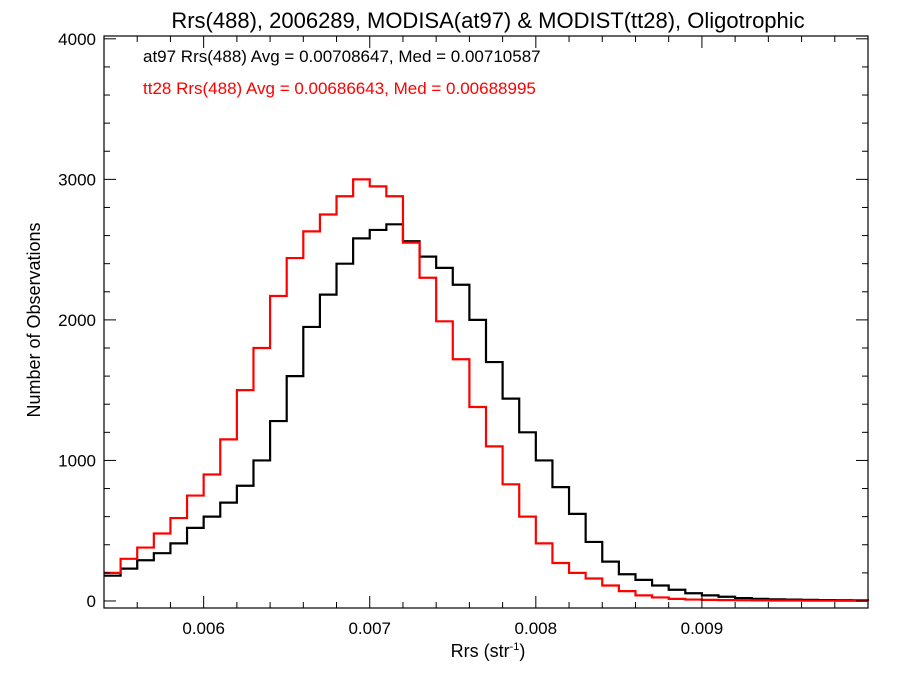 This screenshot has height=675, width=900. Describe the element at coordinates (515, 647) in the screenshot. I see `x-axis-label-superscript: -1` at that location.